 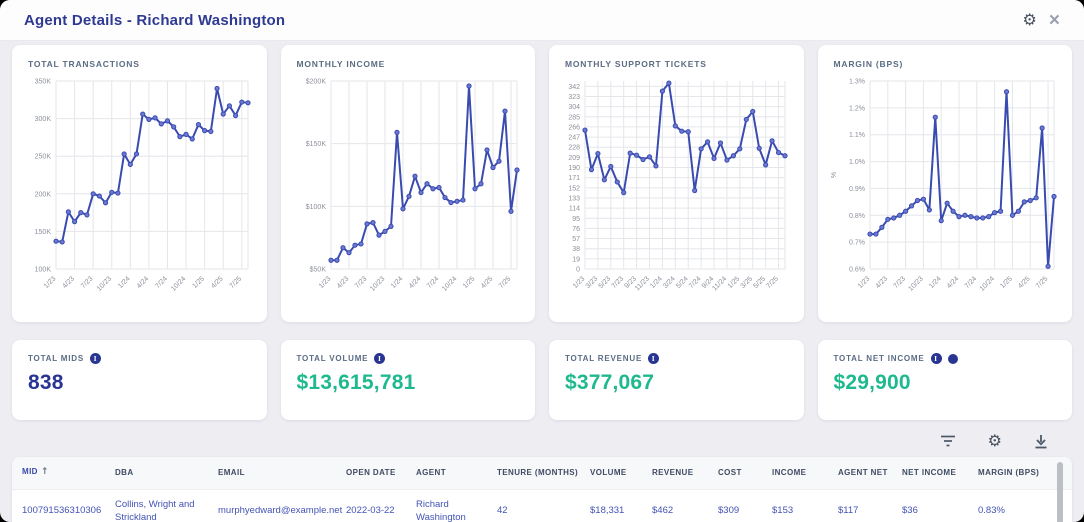 I want to click on svg-text: 5/24, so click(x=682, y=282).